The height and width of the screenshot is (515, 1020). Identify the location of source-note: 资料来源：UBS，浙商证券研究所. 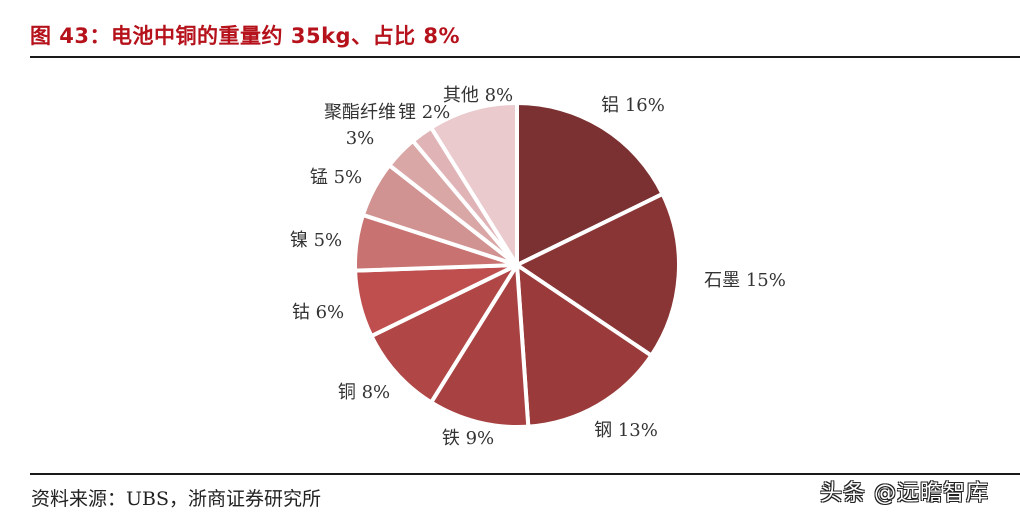
(176, 499).